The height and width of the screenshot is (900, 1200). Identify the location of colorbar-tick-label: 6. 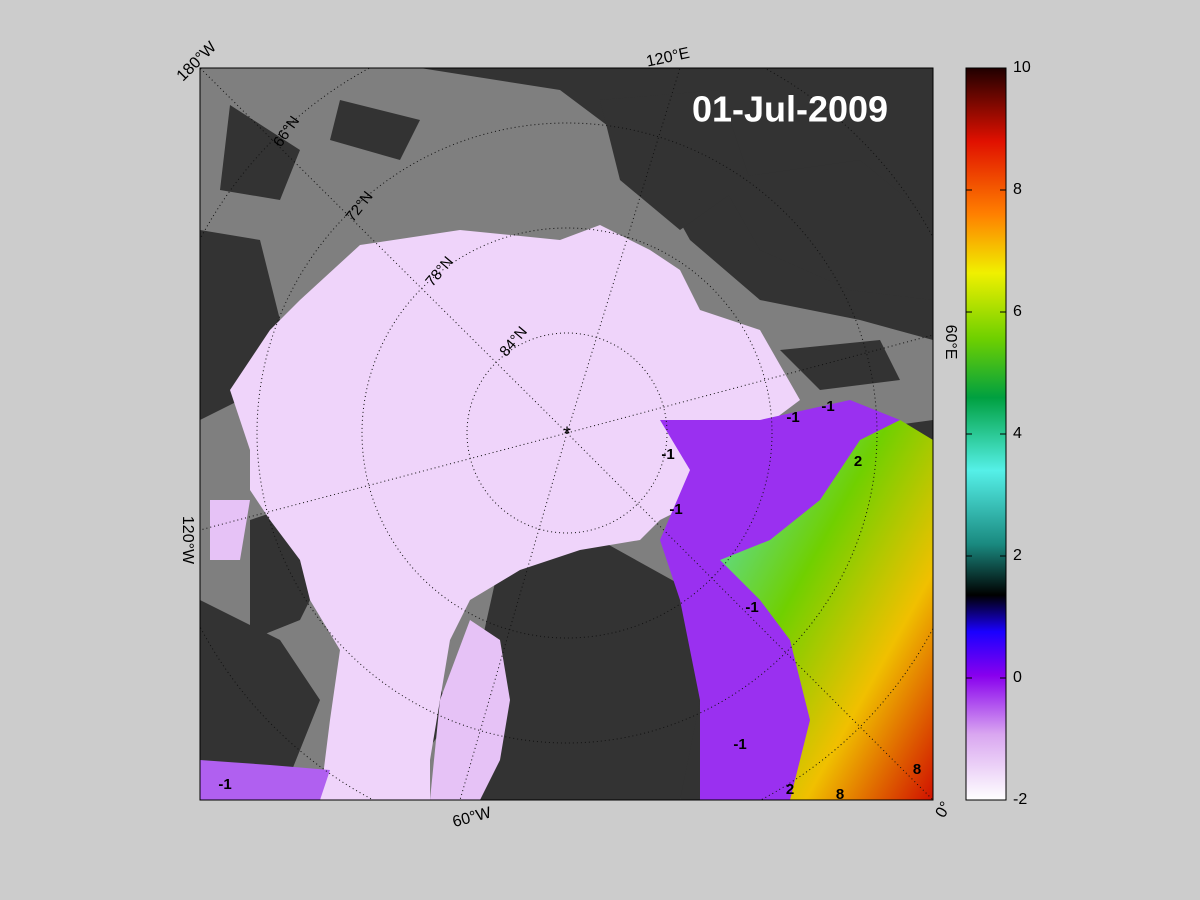
(1017, 311).